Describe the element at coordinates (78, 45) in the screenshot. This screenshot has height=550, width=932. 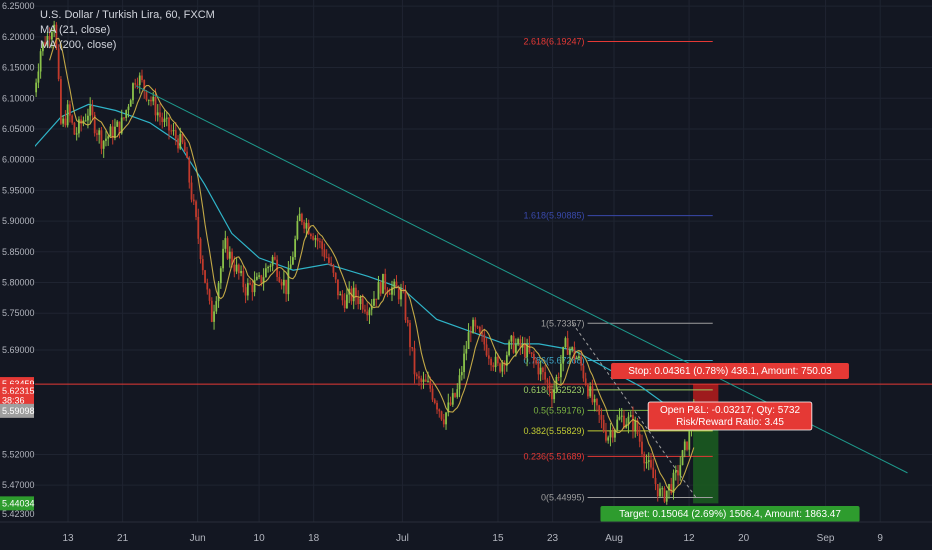
I see `ma200-legend: MA (200, close)` at that location.